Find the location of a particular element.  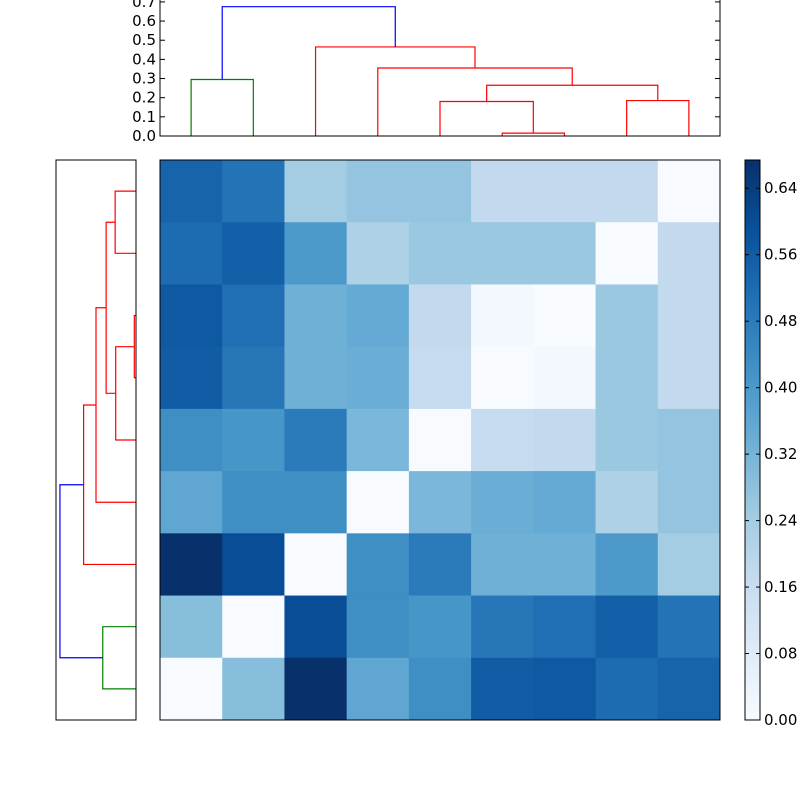

colorbar-tick-label: 0.48 is located at coordinates (780, 321).